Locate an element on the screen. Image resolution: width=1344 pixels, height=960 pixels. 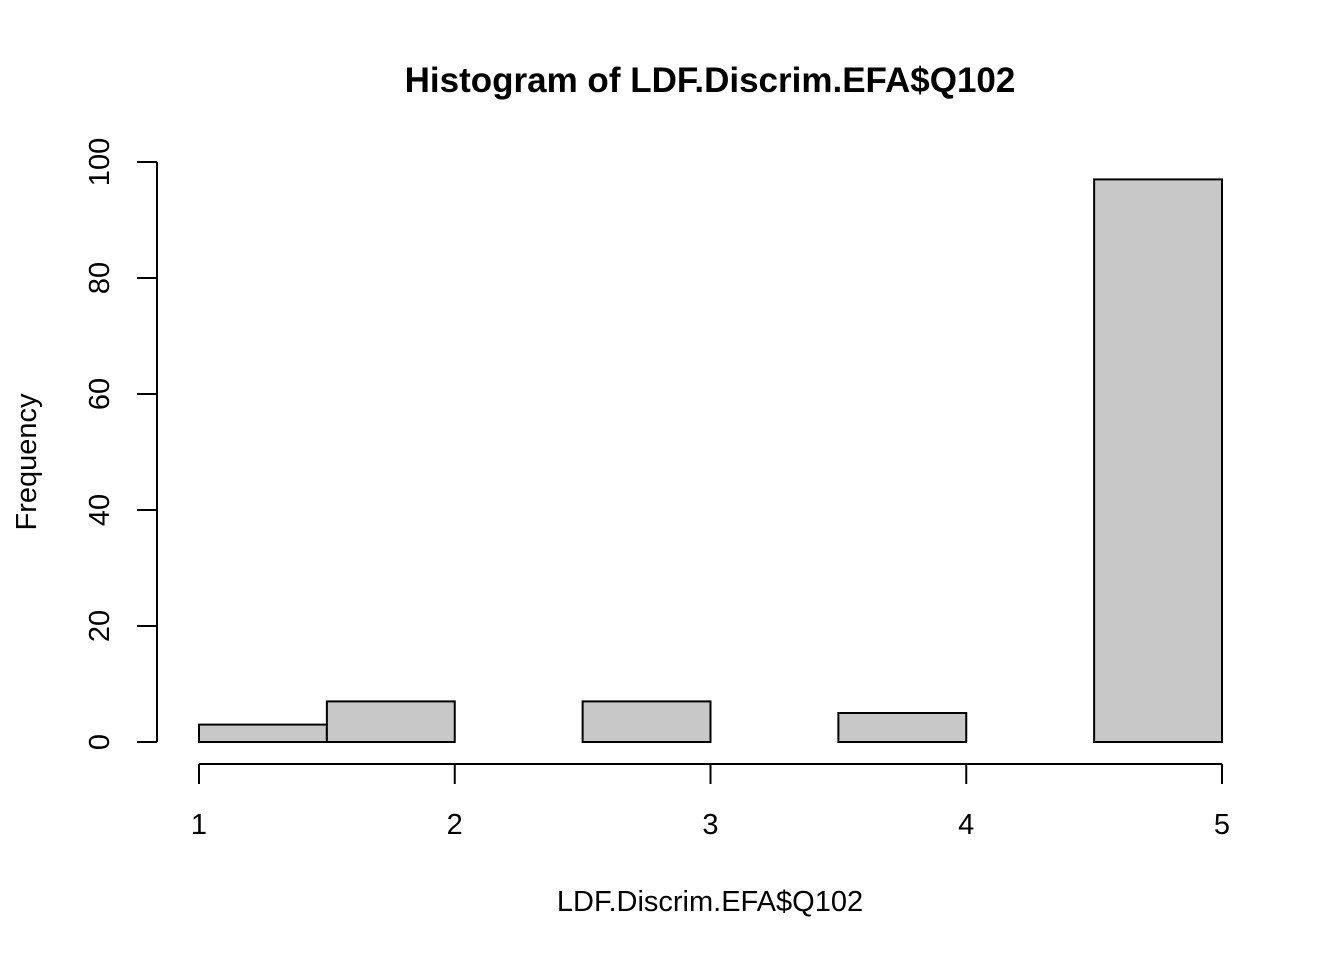
x-axis: 1 2 3 4 5 is located at coordinates (710, 802).